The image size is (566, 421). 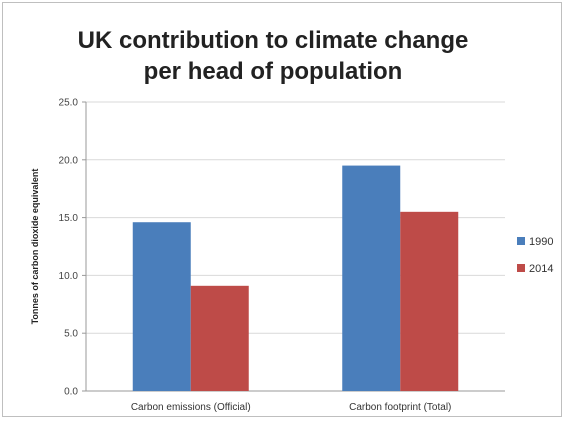 What do you see at coordinates (400, 407) in the screenshot?
I see `x-category-label: Carbon footprint (Total)` at bounding box center [400, 407].